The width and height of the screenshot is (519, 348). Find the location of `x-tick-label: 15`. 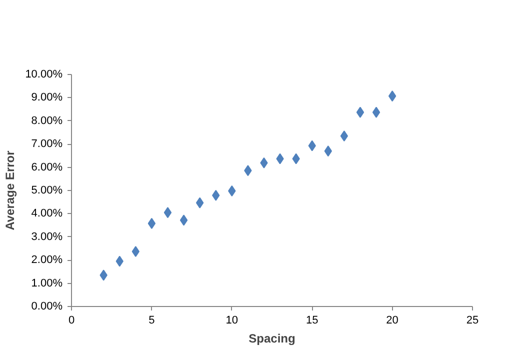

x-tick-label: 15 is located at coordinates (312, 320).